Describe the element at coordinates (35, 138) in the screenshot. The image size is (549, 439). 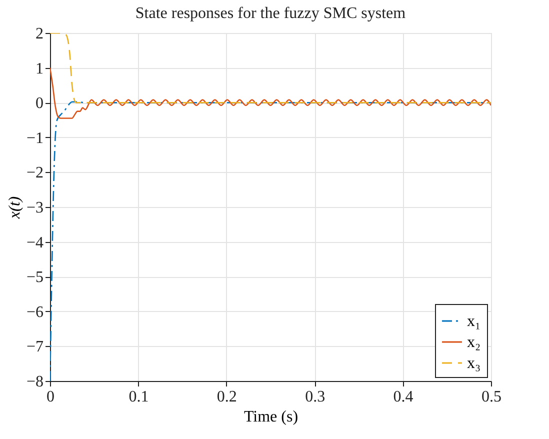
I see `y-tick-label: −1` at that location.